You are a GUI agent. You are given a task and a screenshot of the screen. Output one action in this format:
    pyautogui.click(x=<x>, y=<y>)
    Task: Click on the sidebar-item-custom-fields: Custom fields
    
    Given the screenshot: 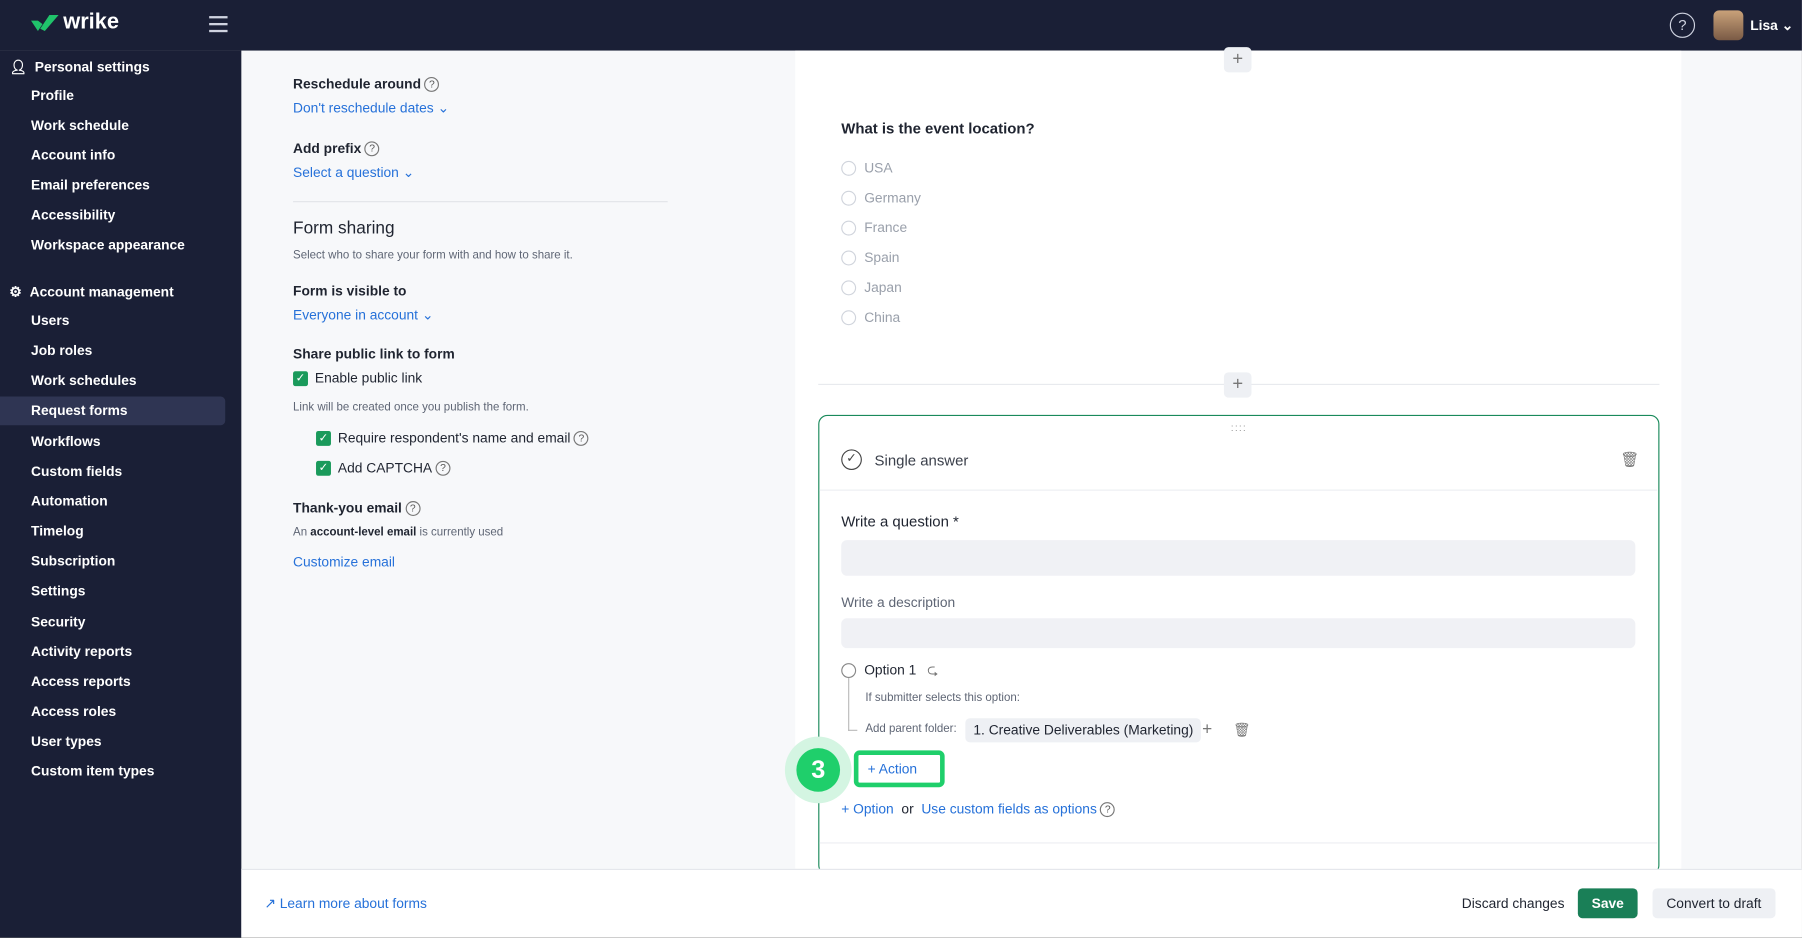 What is the action you would take?
    pyautogui.click(x=77, y=470)
    